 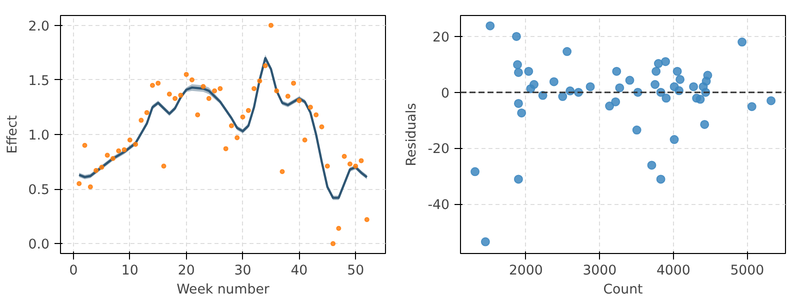 I want to click on x-tick-label: 50, so click(x=355, y=271).